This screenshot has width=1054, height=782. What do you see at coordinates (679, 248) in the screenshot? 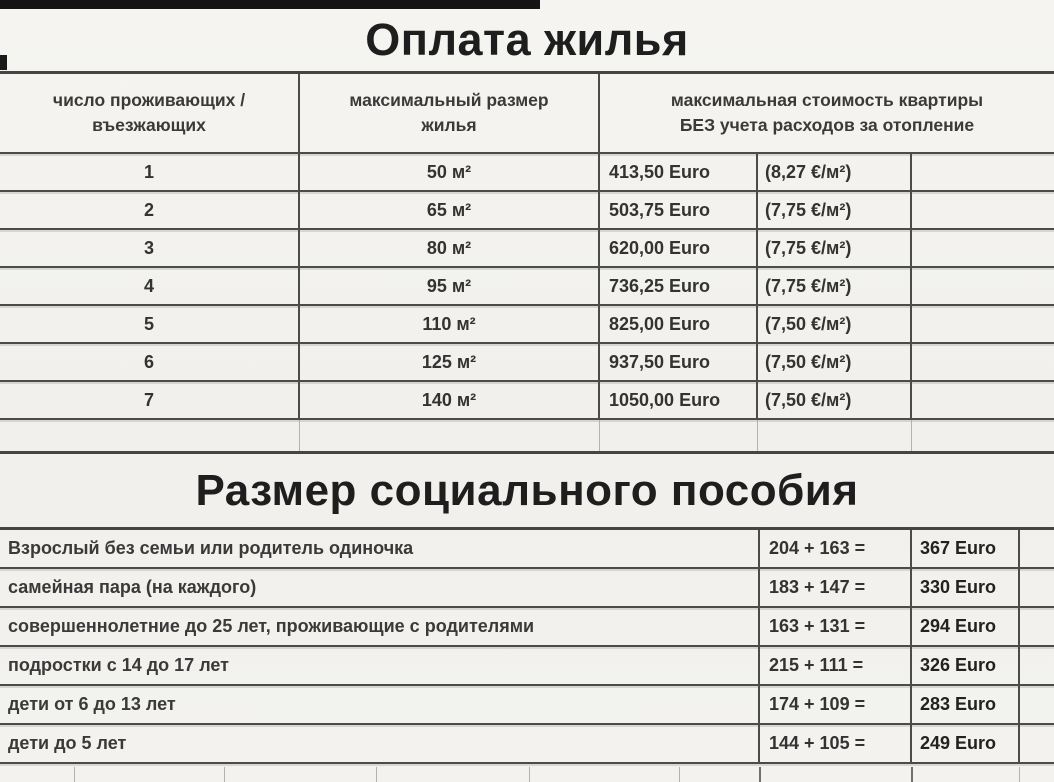
I see `cost-cell: 620,00 Euro` at bounding box center [679, 248].